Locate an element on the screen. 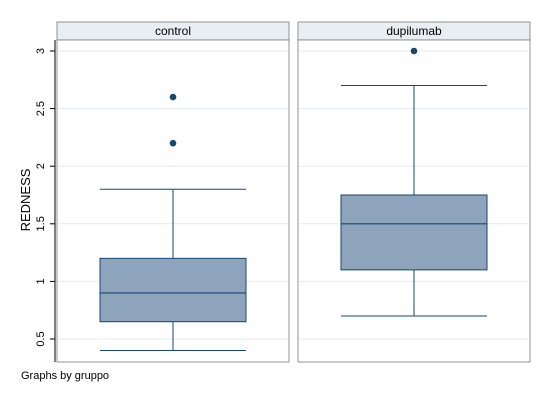 This screenshot has height=405, width=550. box-dupilumab is located at coordinates (414, 232).